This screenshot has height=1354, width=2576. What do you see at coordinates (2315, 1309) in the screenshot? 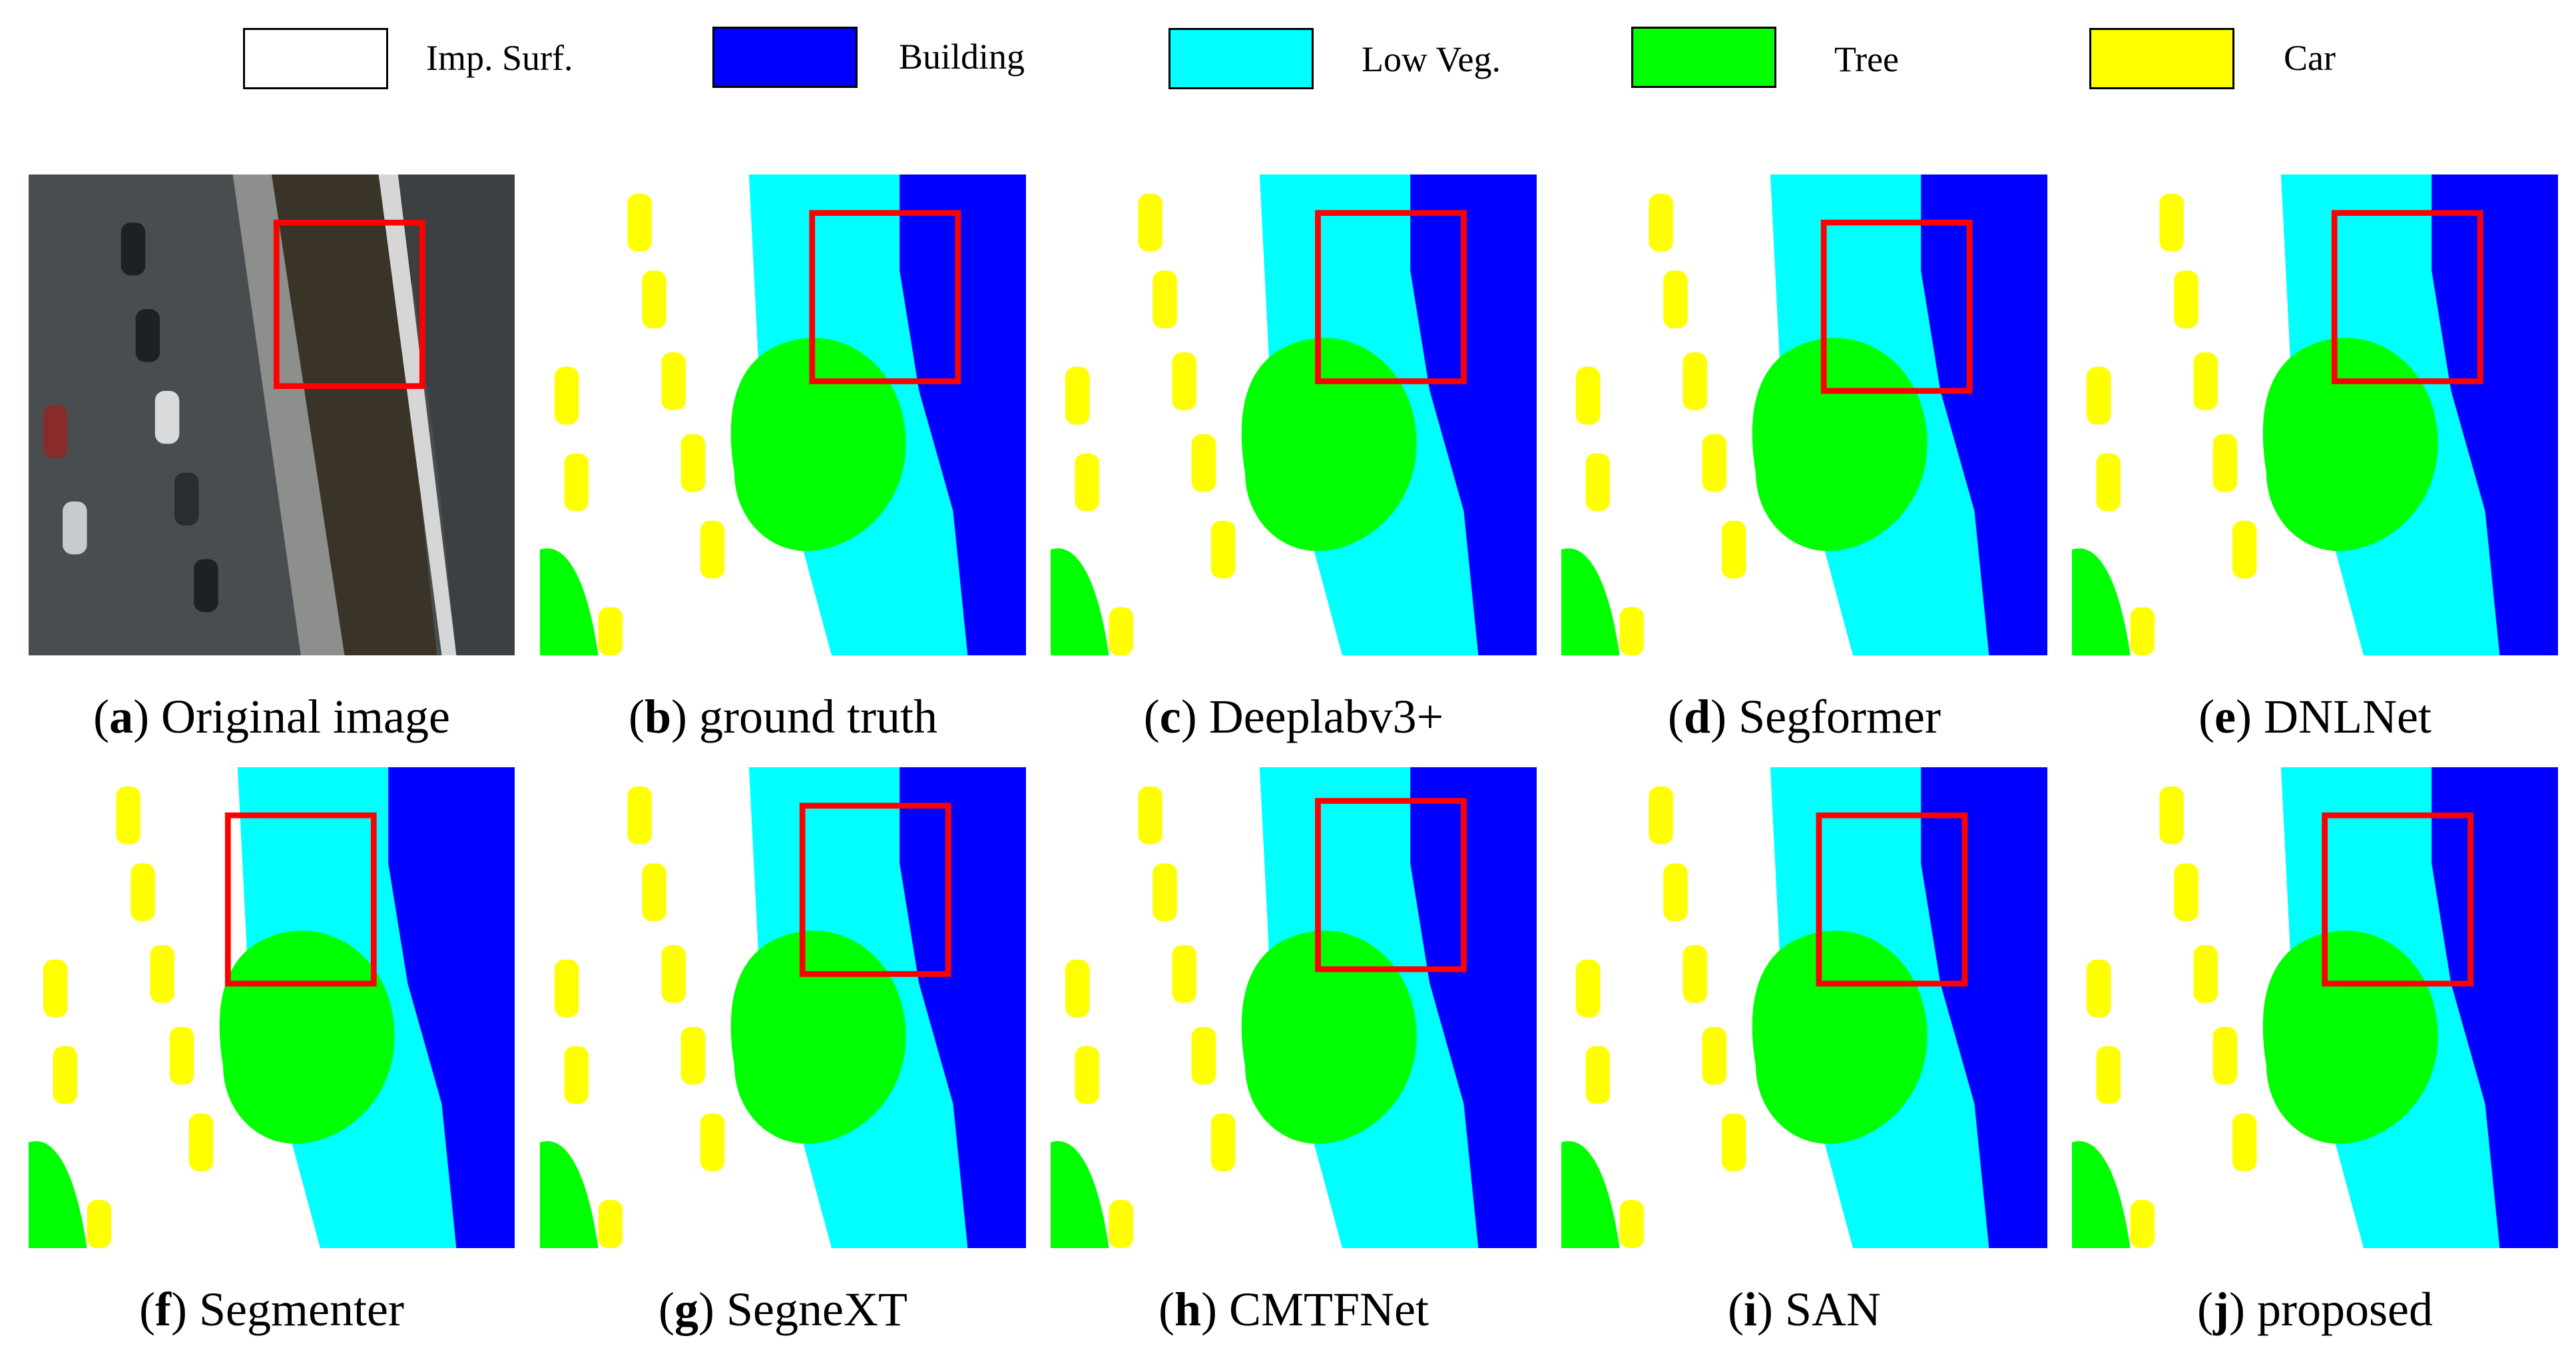
I see `caption-j: (j) proposed` at bounding box center [2315, 1309].